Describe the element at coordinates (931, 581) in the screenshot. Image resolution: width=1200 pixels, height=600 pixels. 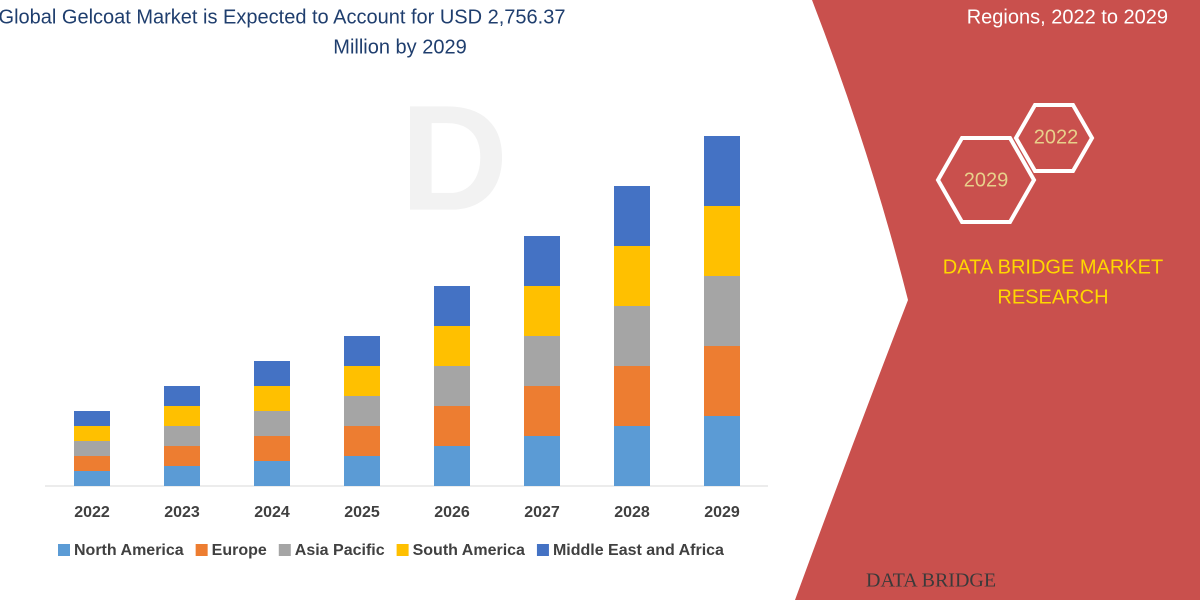
I see `logo-text: DATA BRIDGE` at that location.